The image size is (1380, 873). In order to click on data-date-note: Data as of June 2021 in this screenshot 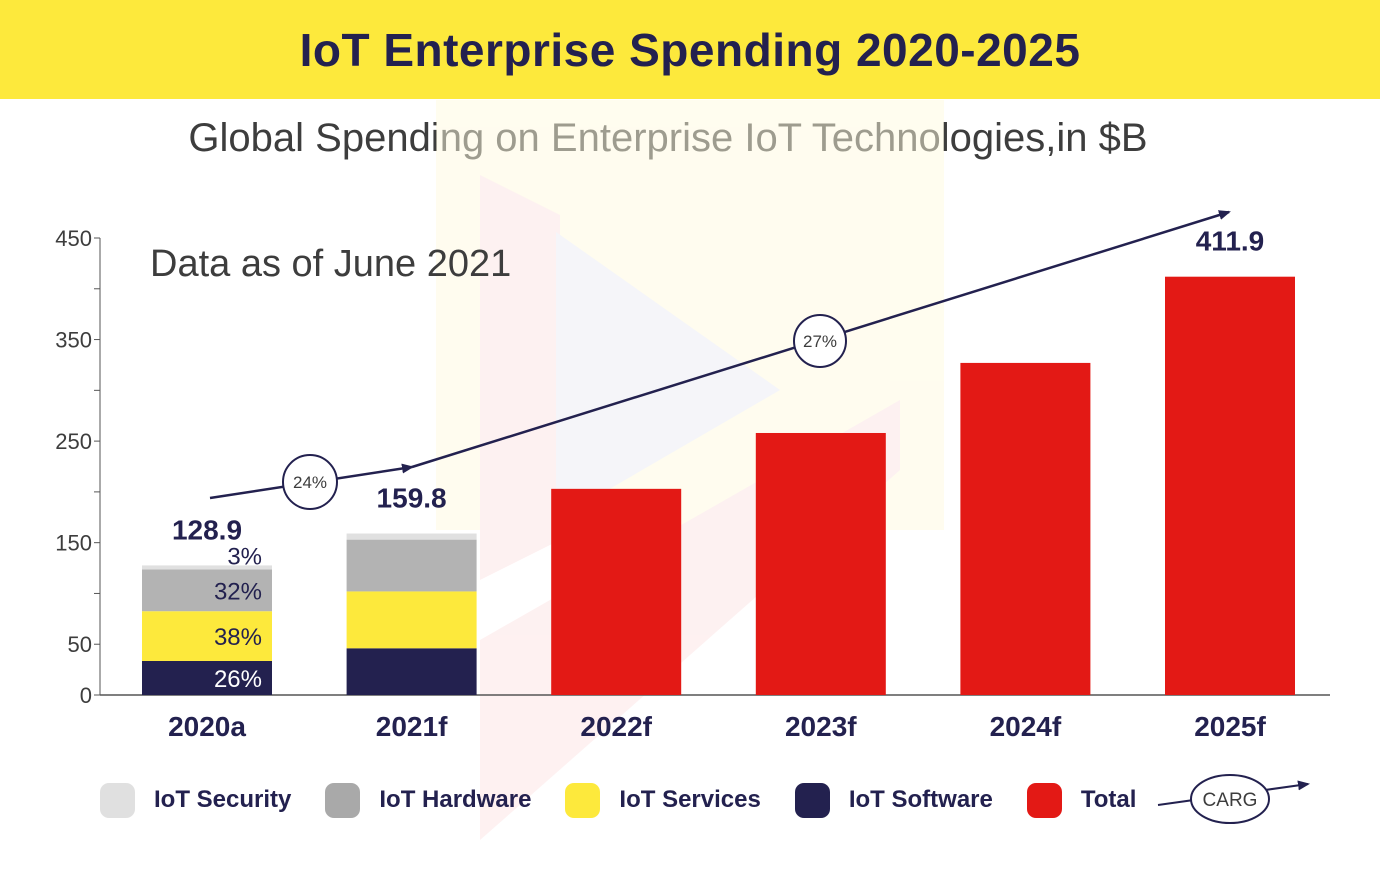, I will do `click(330, 264)`.